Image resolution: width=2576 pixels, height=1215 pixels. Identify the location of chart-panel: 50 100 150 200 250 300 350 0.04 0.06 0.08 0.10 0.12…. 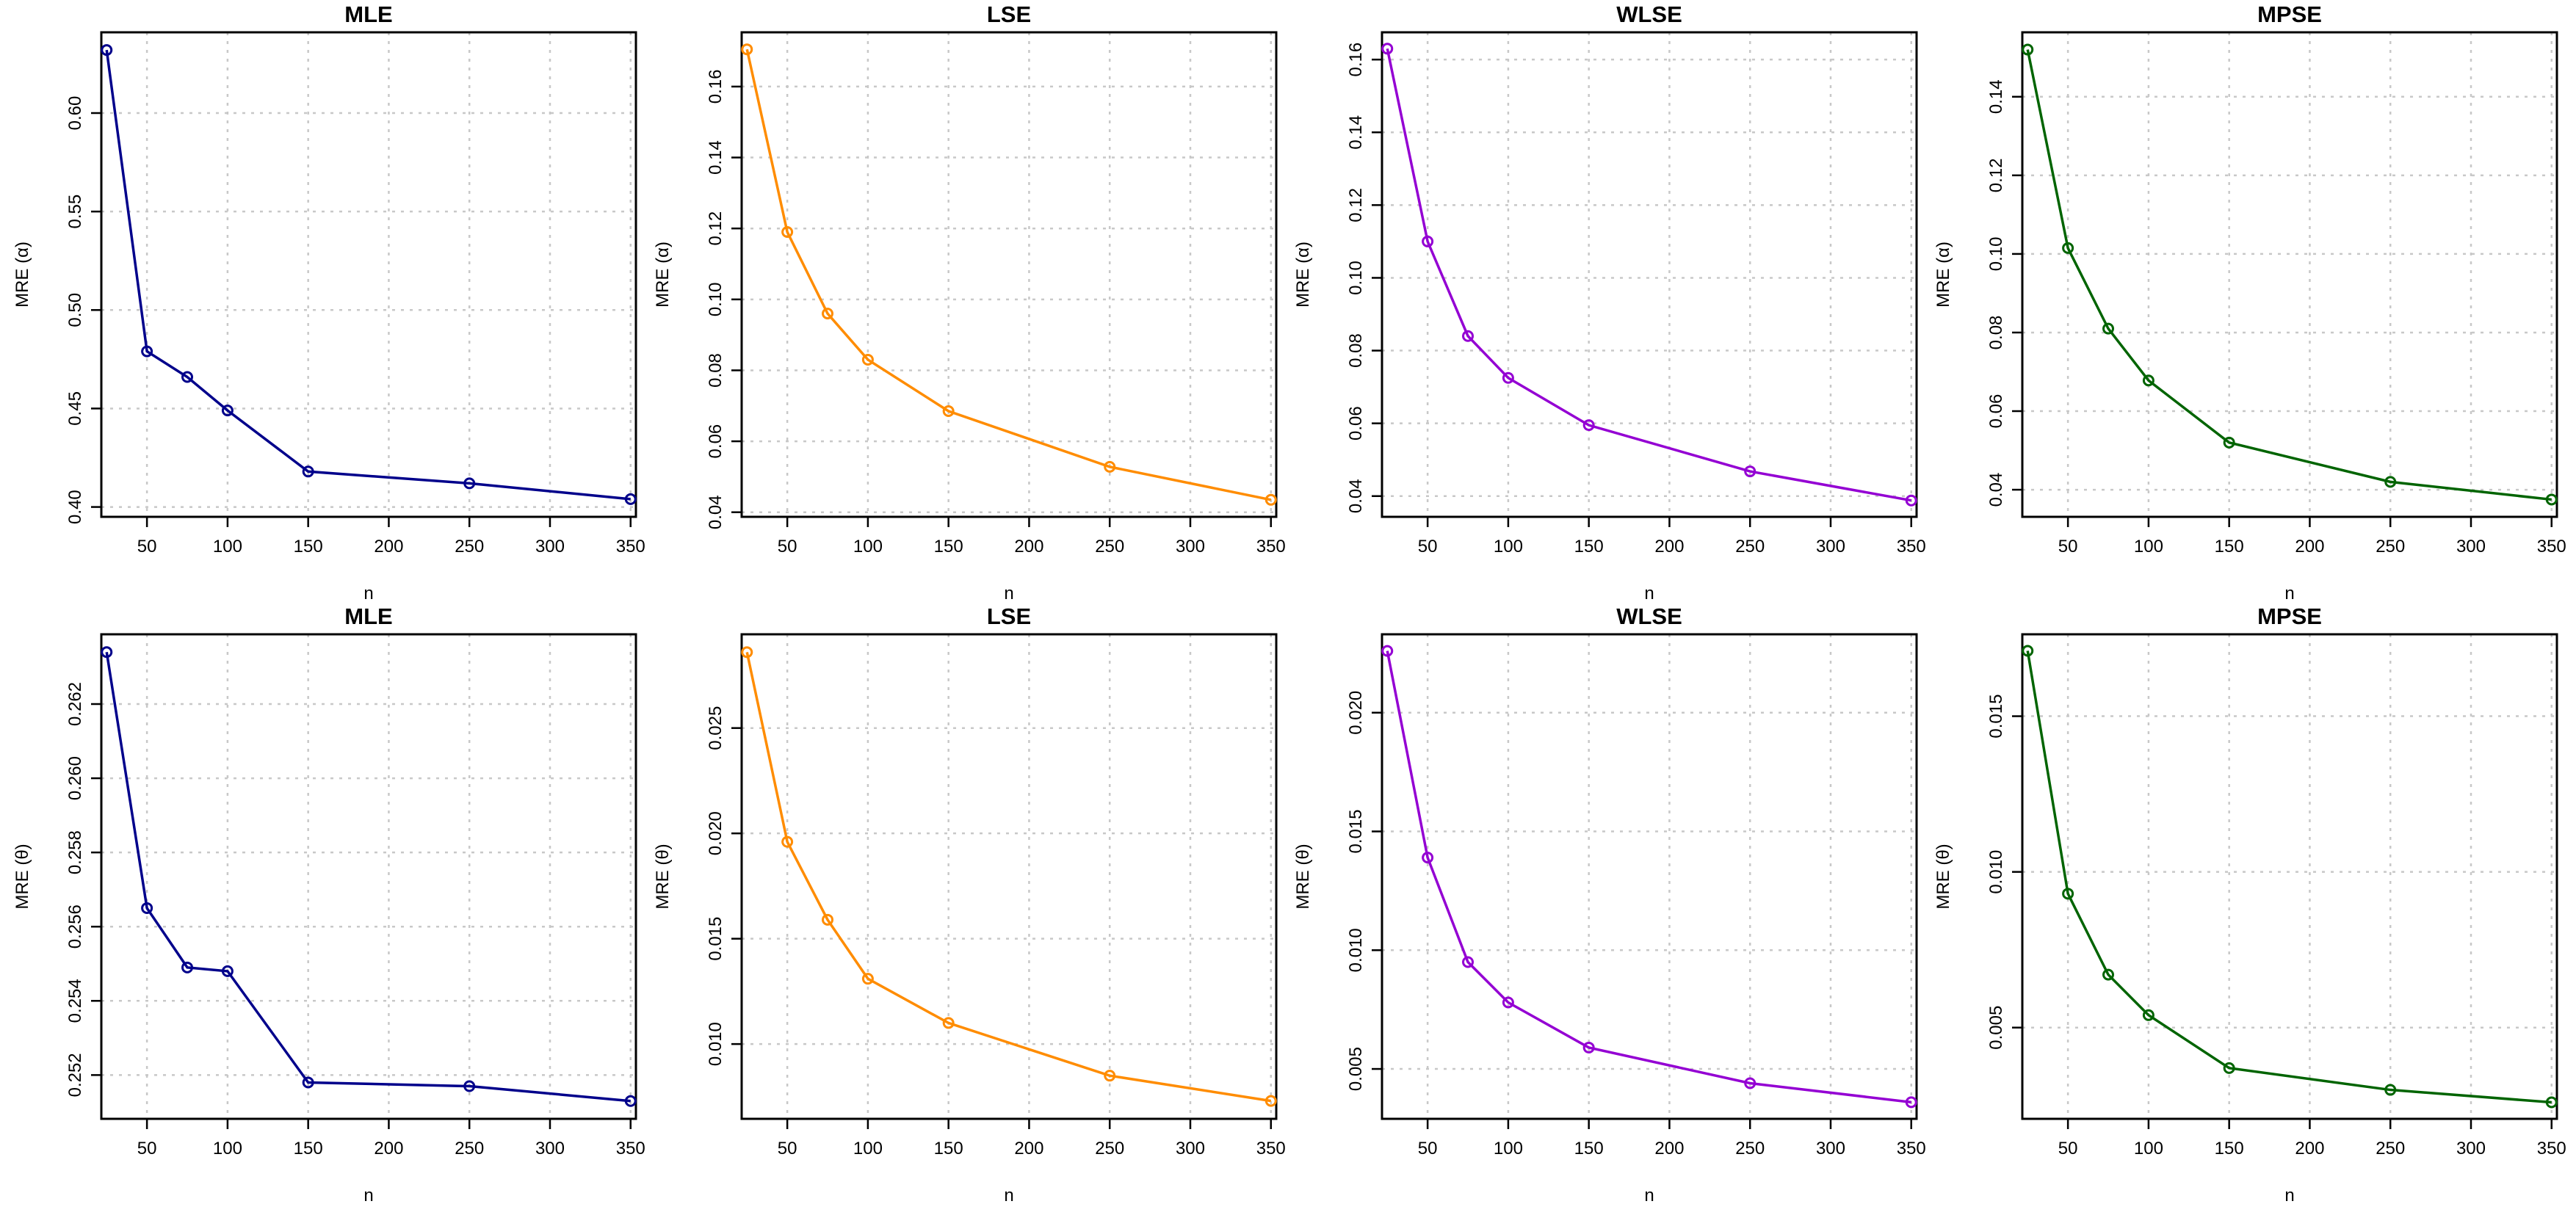
(1609, 302).